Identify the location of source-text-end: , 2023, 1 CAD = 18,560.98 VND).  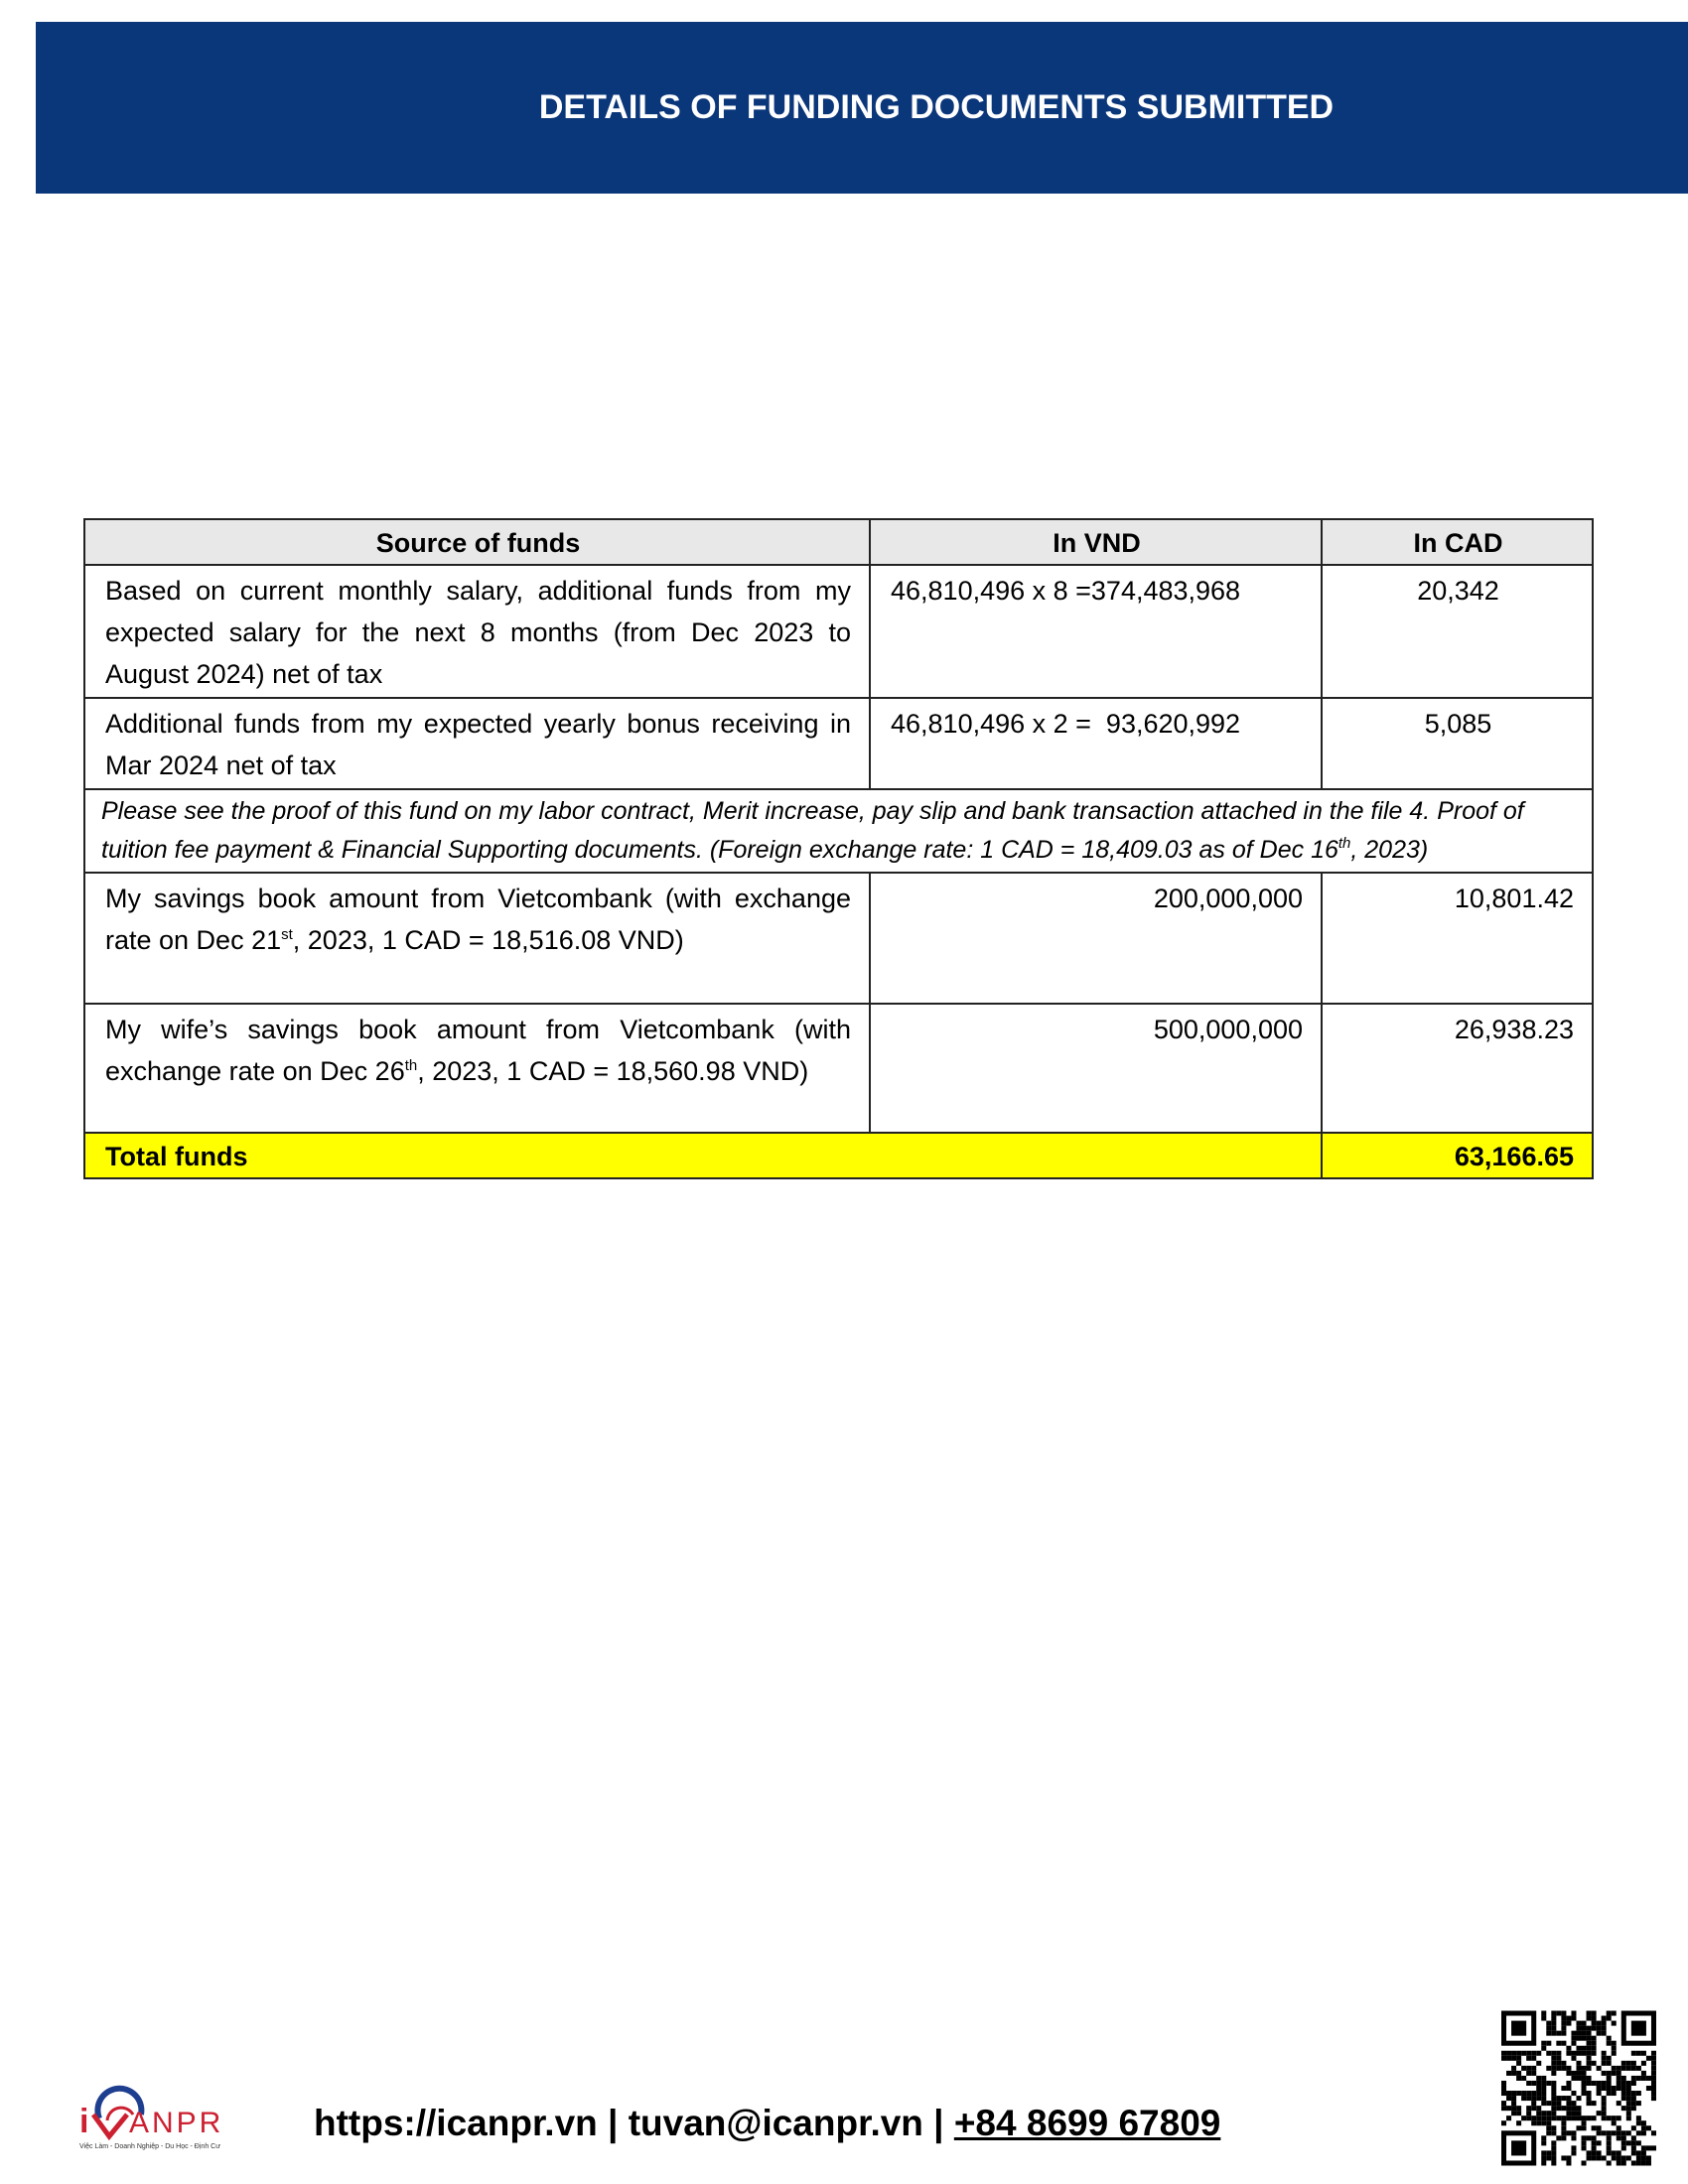
(613, 1071).